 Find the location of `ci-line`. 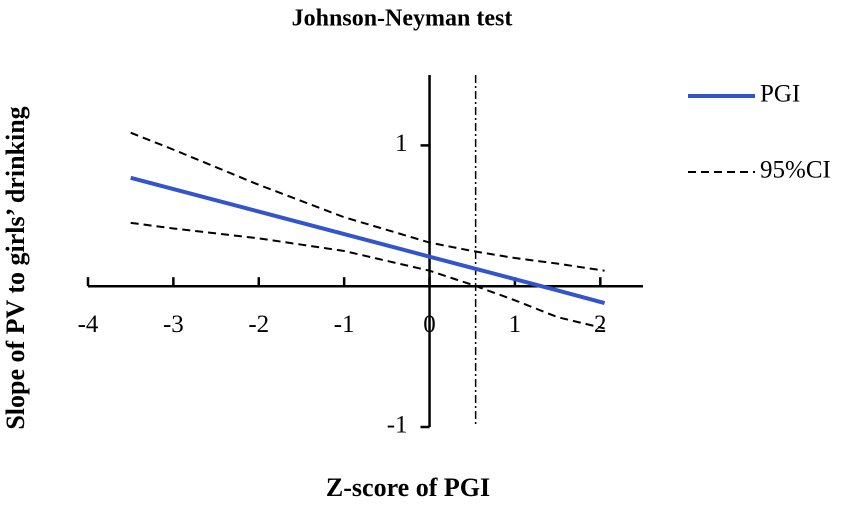

ci-line is located at coordinates (367, 275).